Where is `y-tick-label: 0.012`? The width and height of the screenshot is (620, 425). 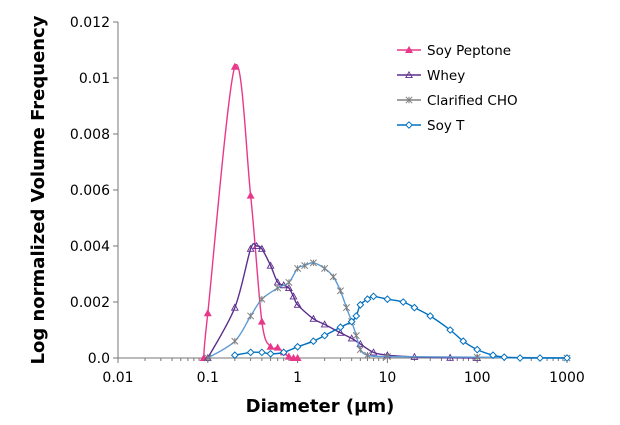 y-tick-label: 0.012 is located at coordinates (90, 23).